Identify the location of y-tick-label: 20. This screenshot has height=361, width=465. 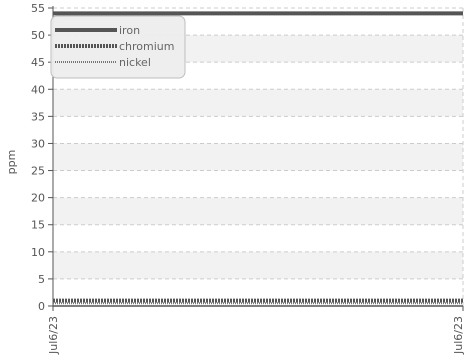
(38, 198).